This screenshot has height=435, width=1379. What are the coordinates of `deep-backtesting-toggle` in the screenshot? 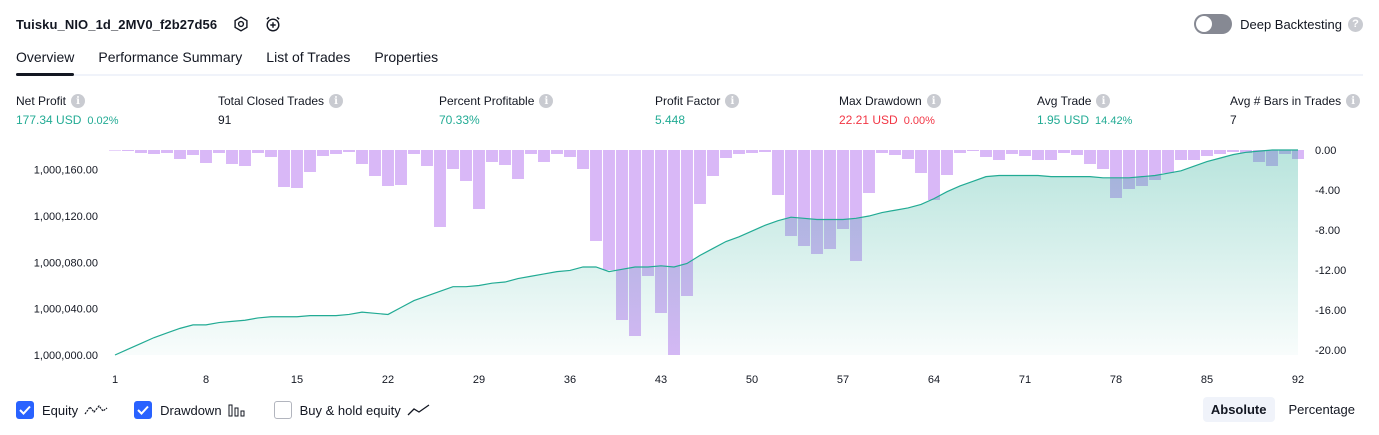 It's located at (1213, 24).